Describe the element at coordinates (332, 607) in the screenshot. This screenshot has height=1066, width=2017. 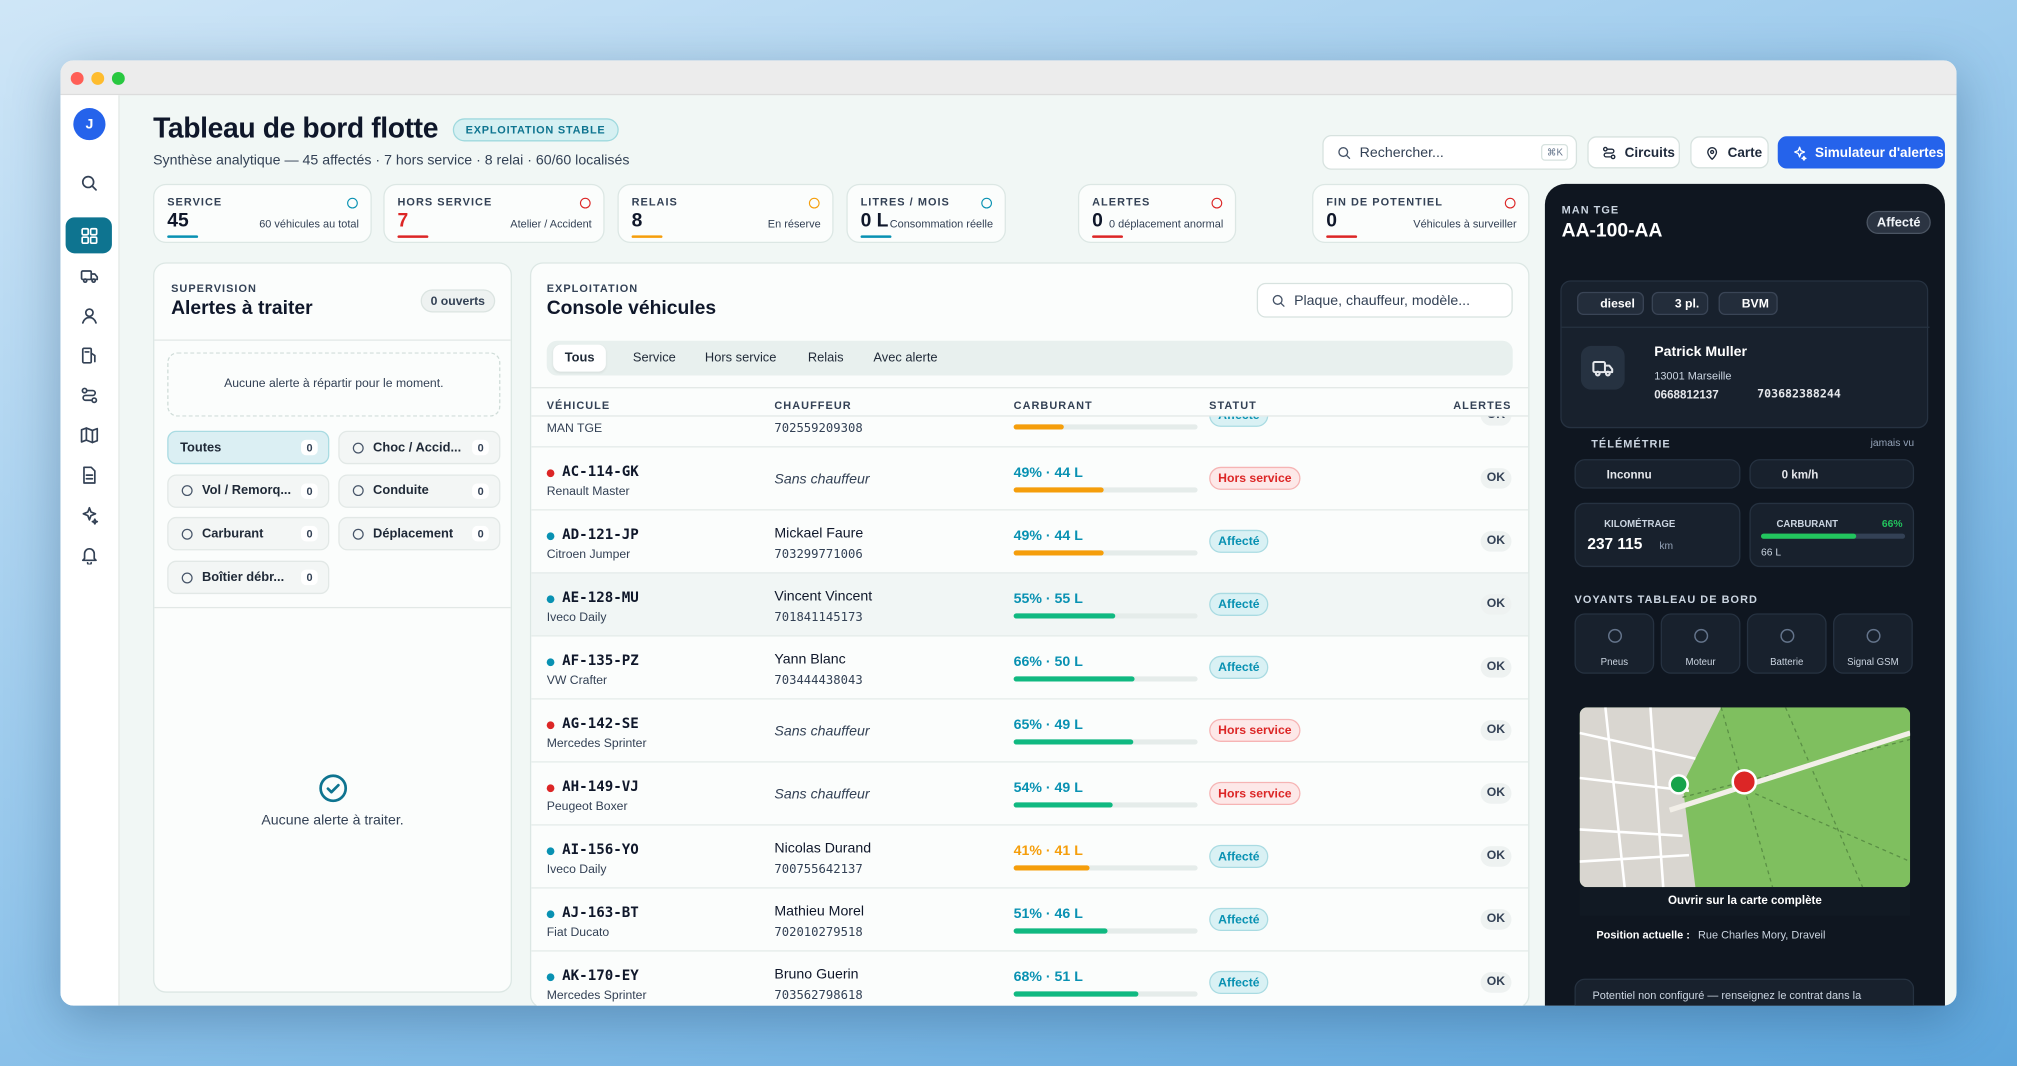
I see `divider` at that location.